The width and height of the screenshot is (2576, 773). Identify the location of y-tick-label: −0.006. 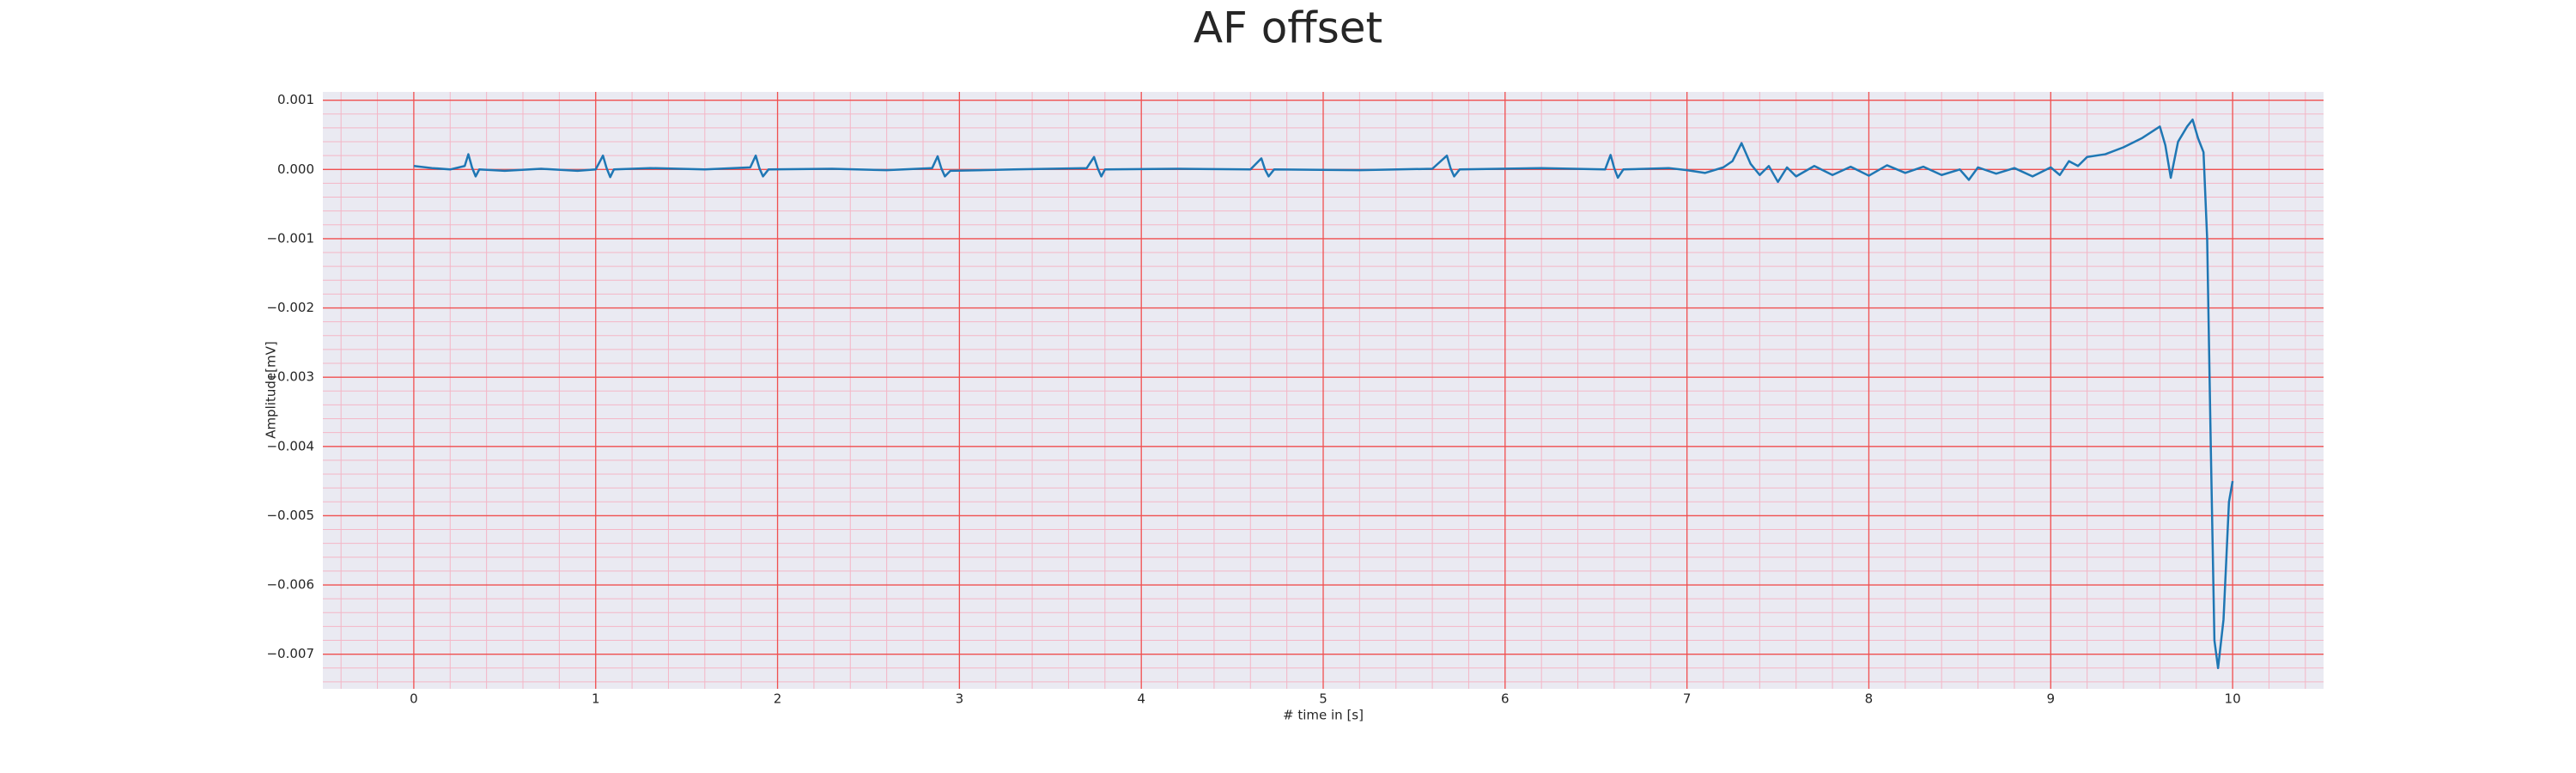
(290, 585).